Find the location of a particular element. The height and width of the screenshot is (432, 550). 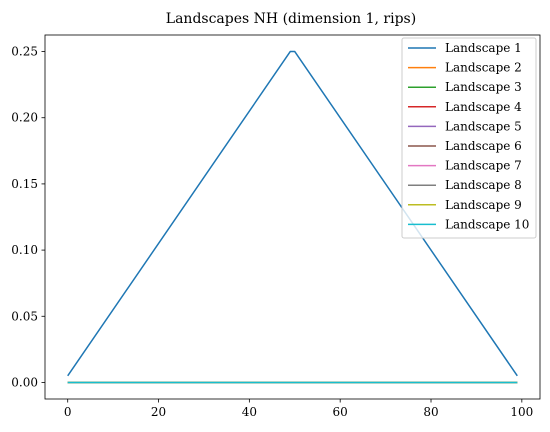

x-tick-label: 40 is located at coordinates (249, 412).